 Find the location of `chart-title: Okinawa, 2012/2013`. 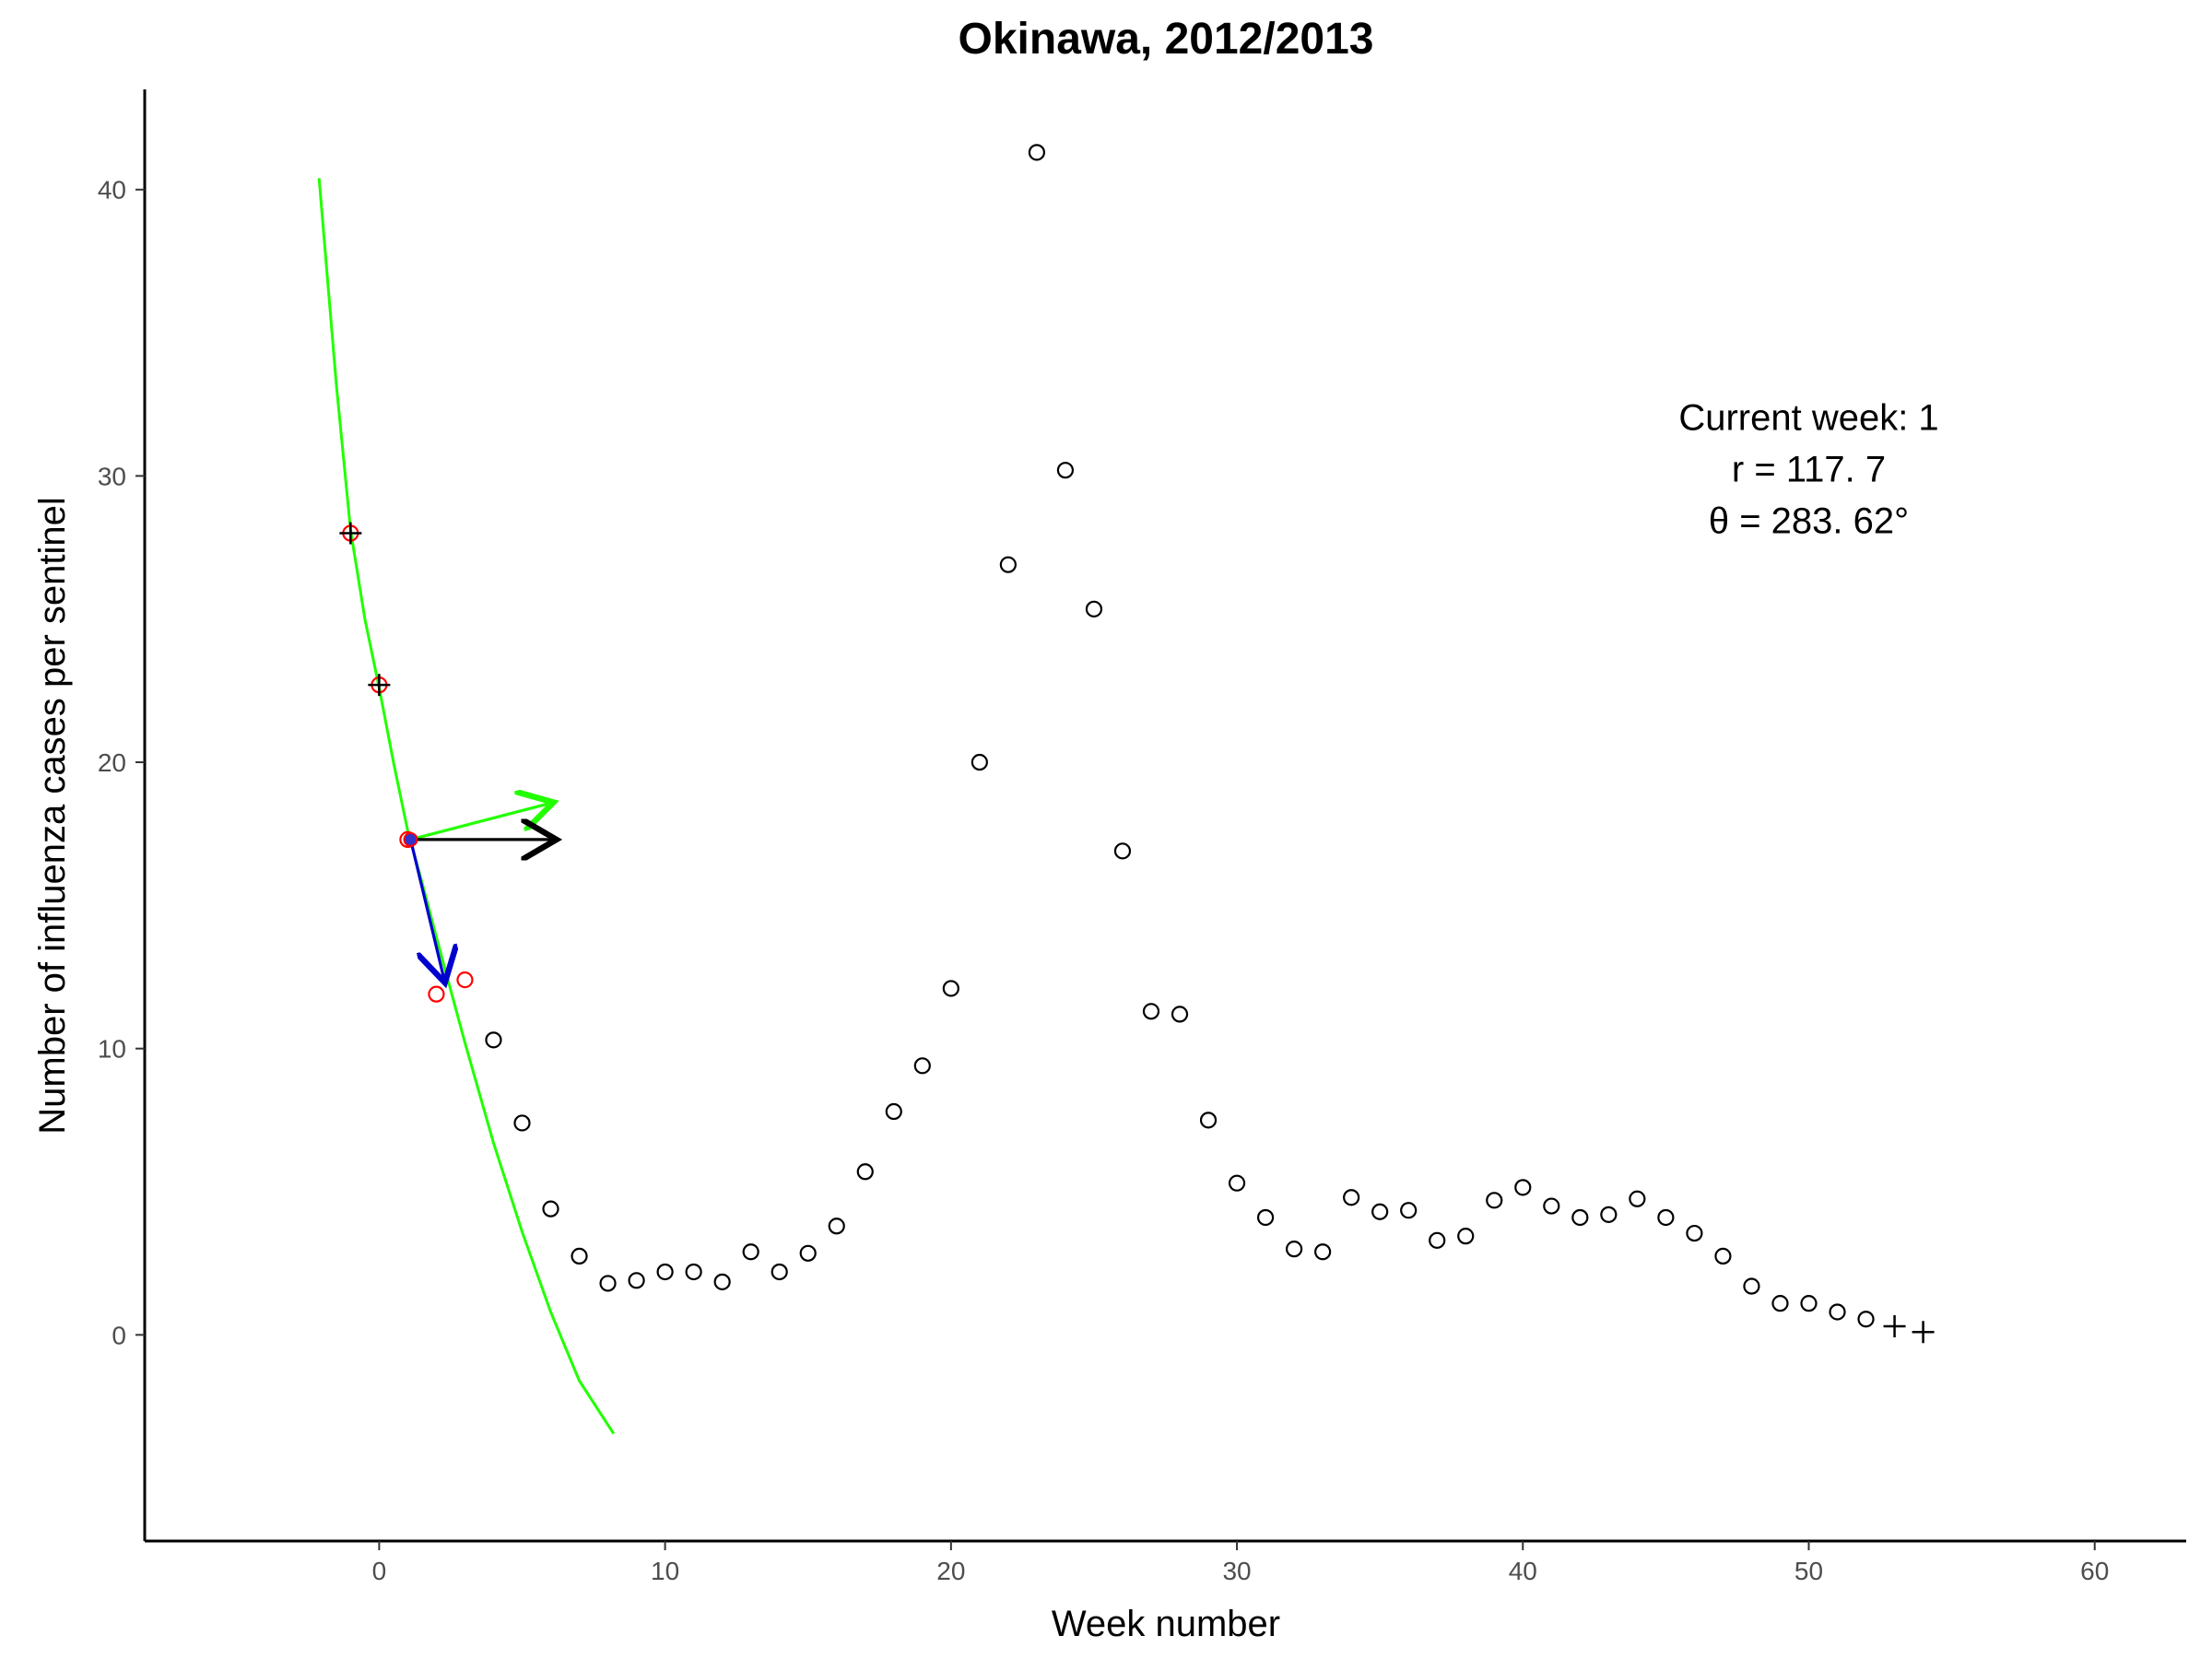

chart-title: Okinawa, 2012/2013 is located at coordinates (1166, 39).